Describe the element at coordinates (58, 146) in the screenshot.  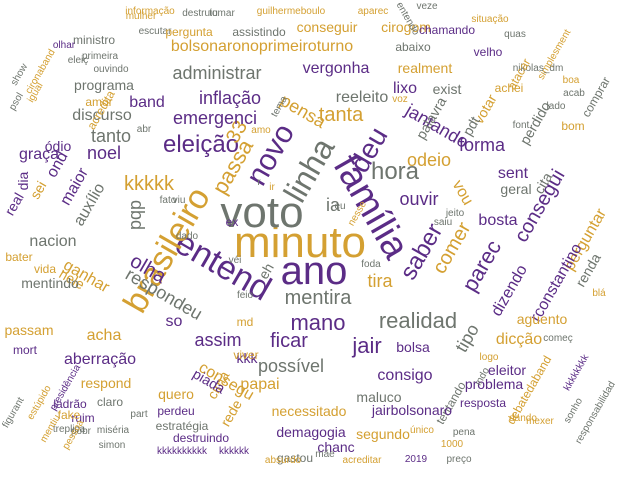
I see `cloud-word: ódio` at that location.